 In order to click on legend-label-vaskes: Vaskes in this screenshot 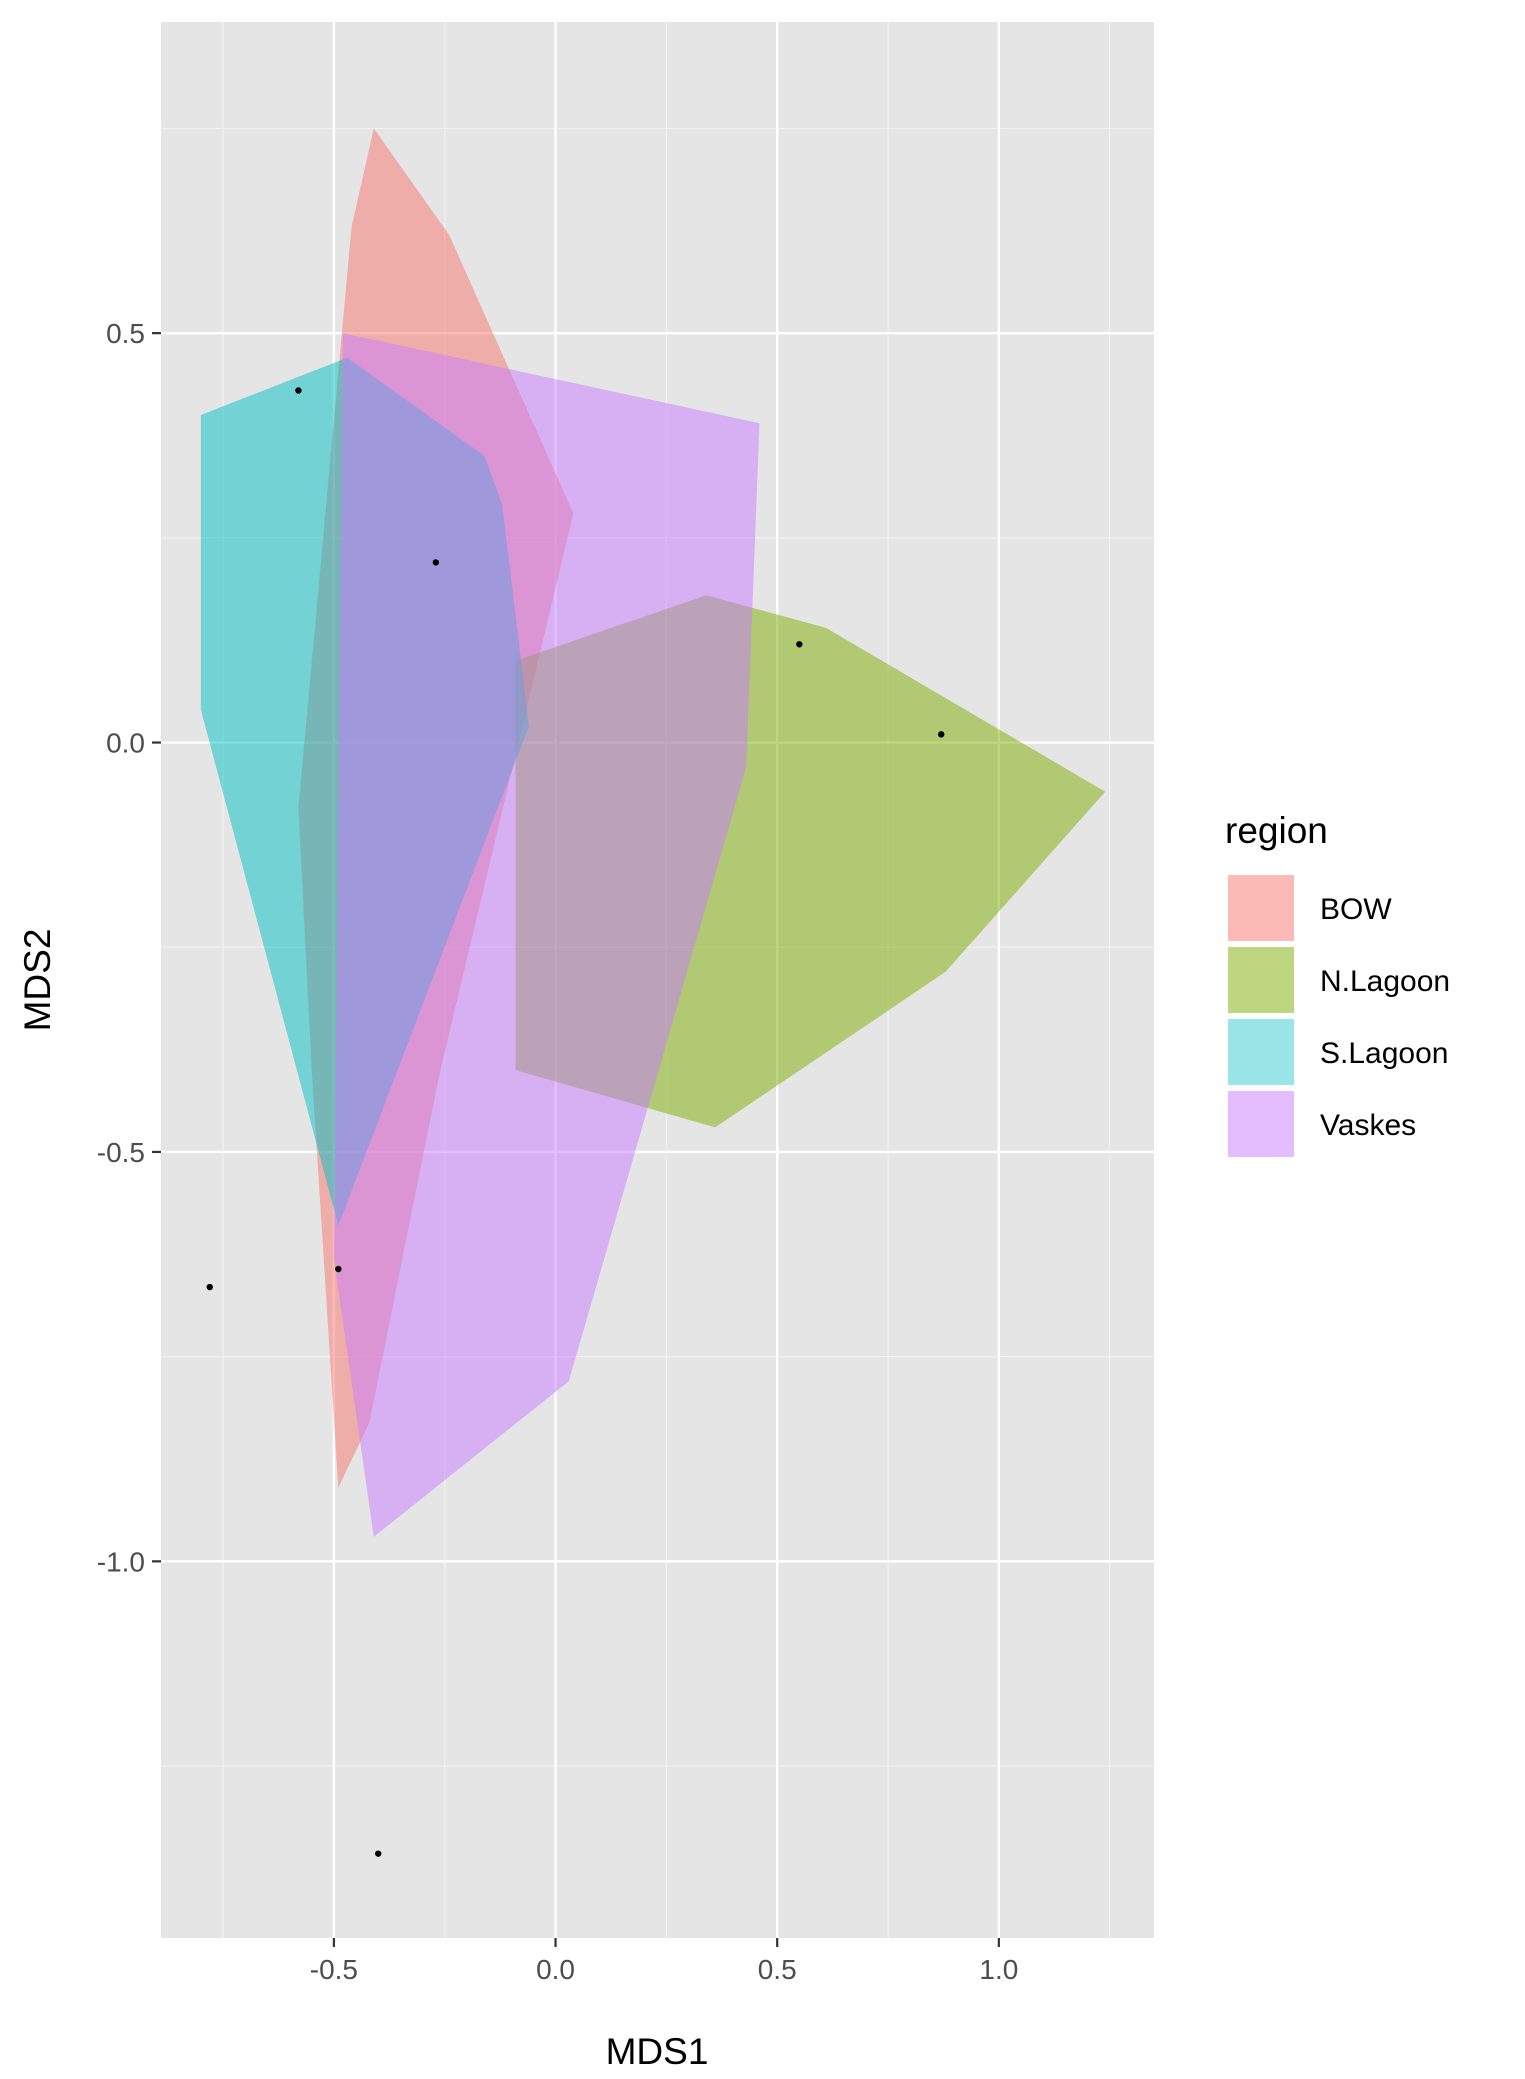, I will do `click(1368, 1125)`.